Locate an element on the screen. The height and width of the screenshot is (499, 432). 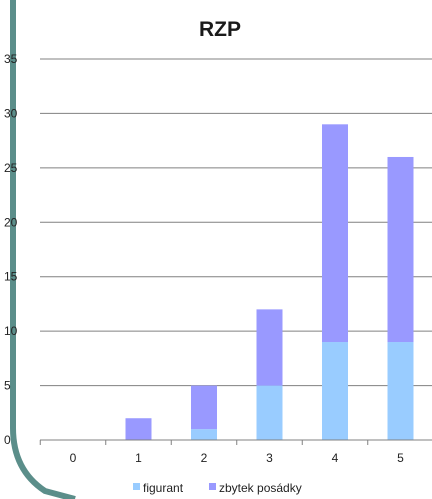
x-tick-label: 0 is located at coordinates (73, 458).